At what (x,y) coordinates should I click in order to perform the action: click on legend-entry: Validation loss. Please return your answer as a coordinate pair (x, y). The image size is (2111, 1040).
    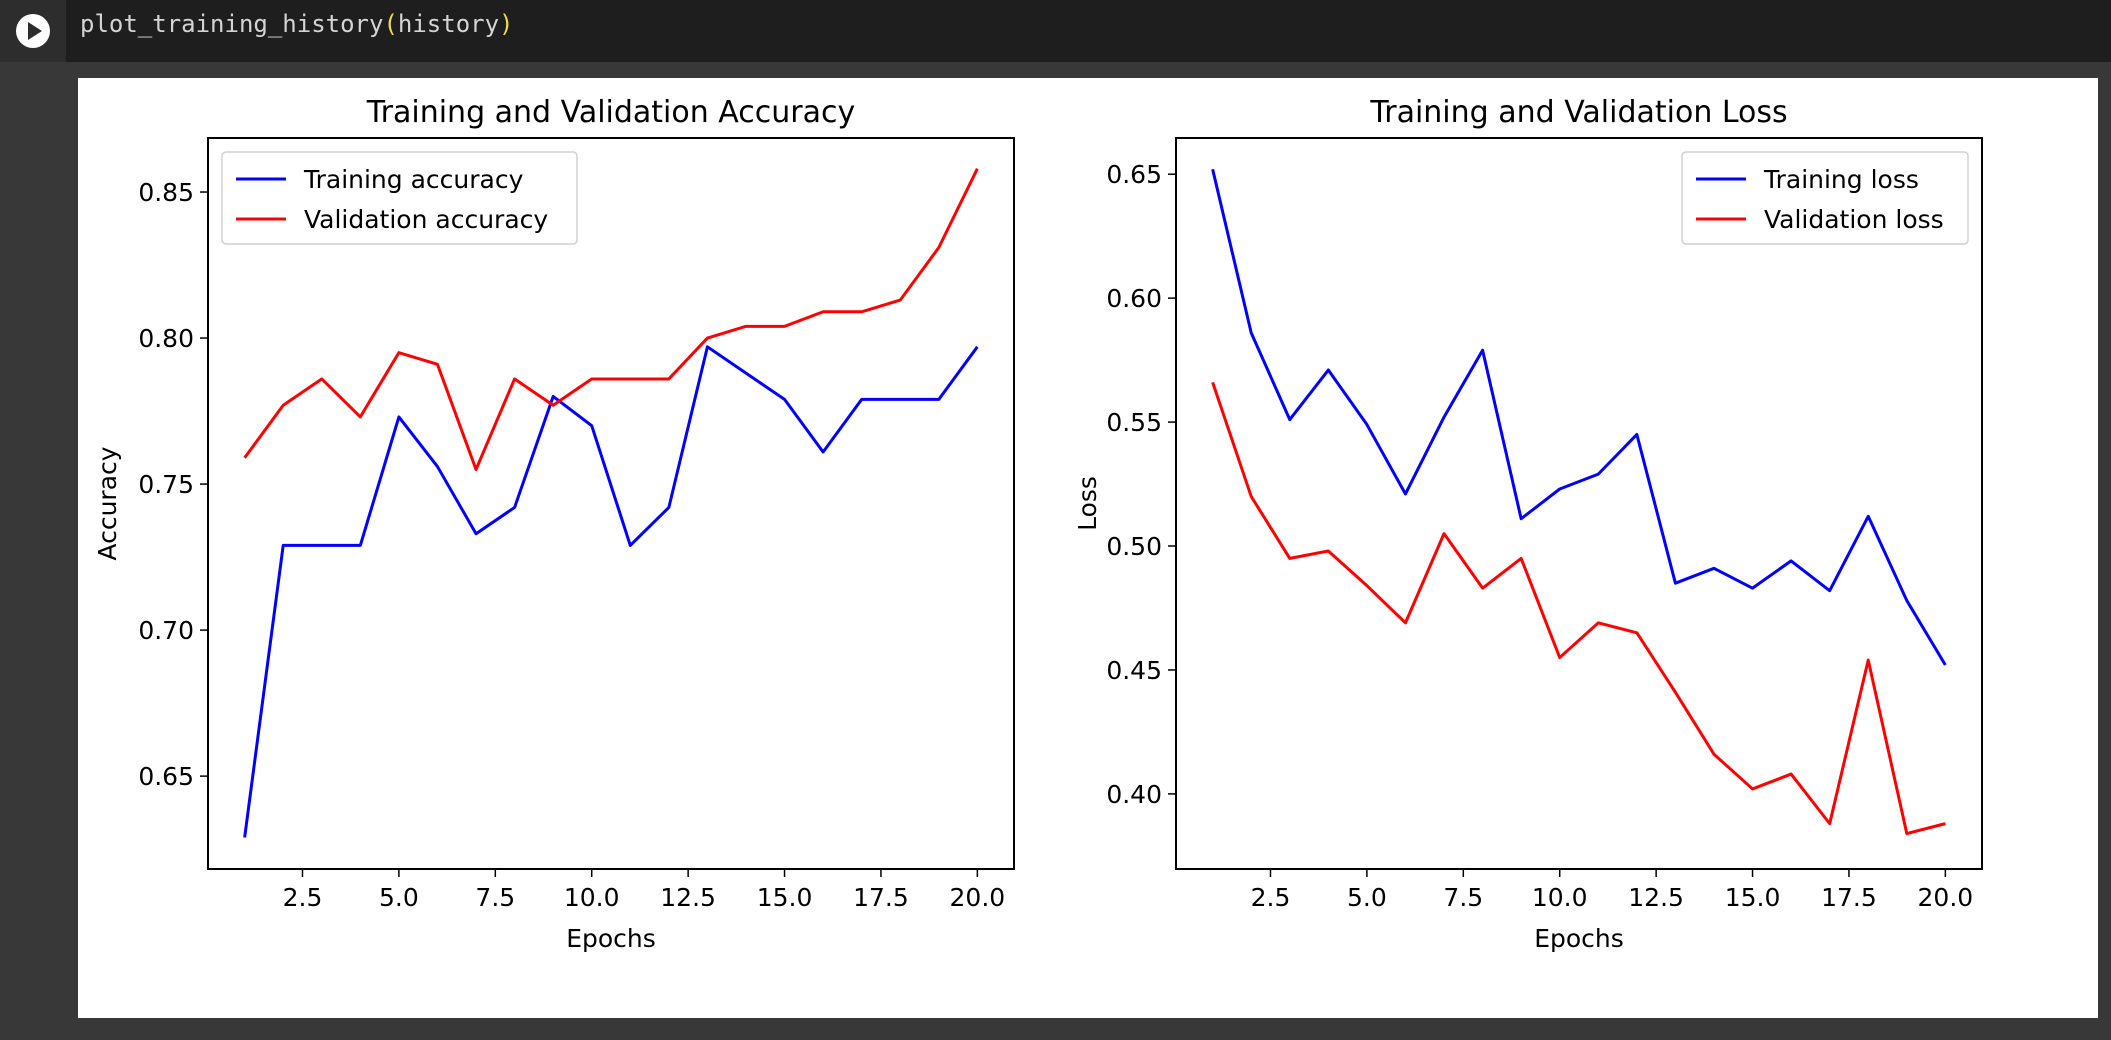
    Looking at the image, I should click on (1854, 219).